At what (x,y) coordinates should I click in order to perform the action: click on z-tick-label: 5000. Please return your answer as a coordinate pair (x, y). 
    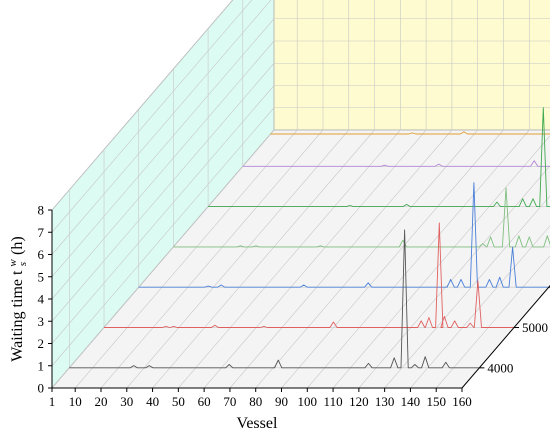
    Looking at the image, I should click on (535, 327).